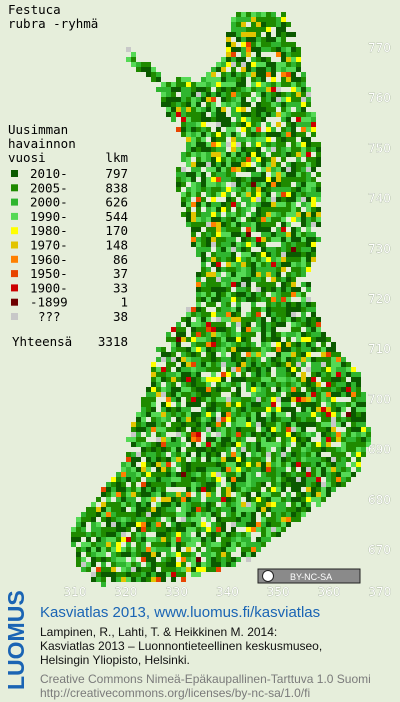 The image size is (400, 702). What do you see at coordinates (49, 259) in the screenshot?
I see `legend-label: 1960-` at bounding box center [49, 259].